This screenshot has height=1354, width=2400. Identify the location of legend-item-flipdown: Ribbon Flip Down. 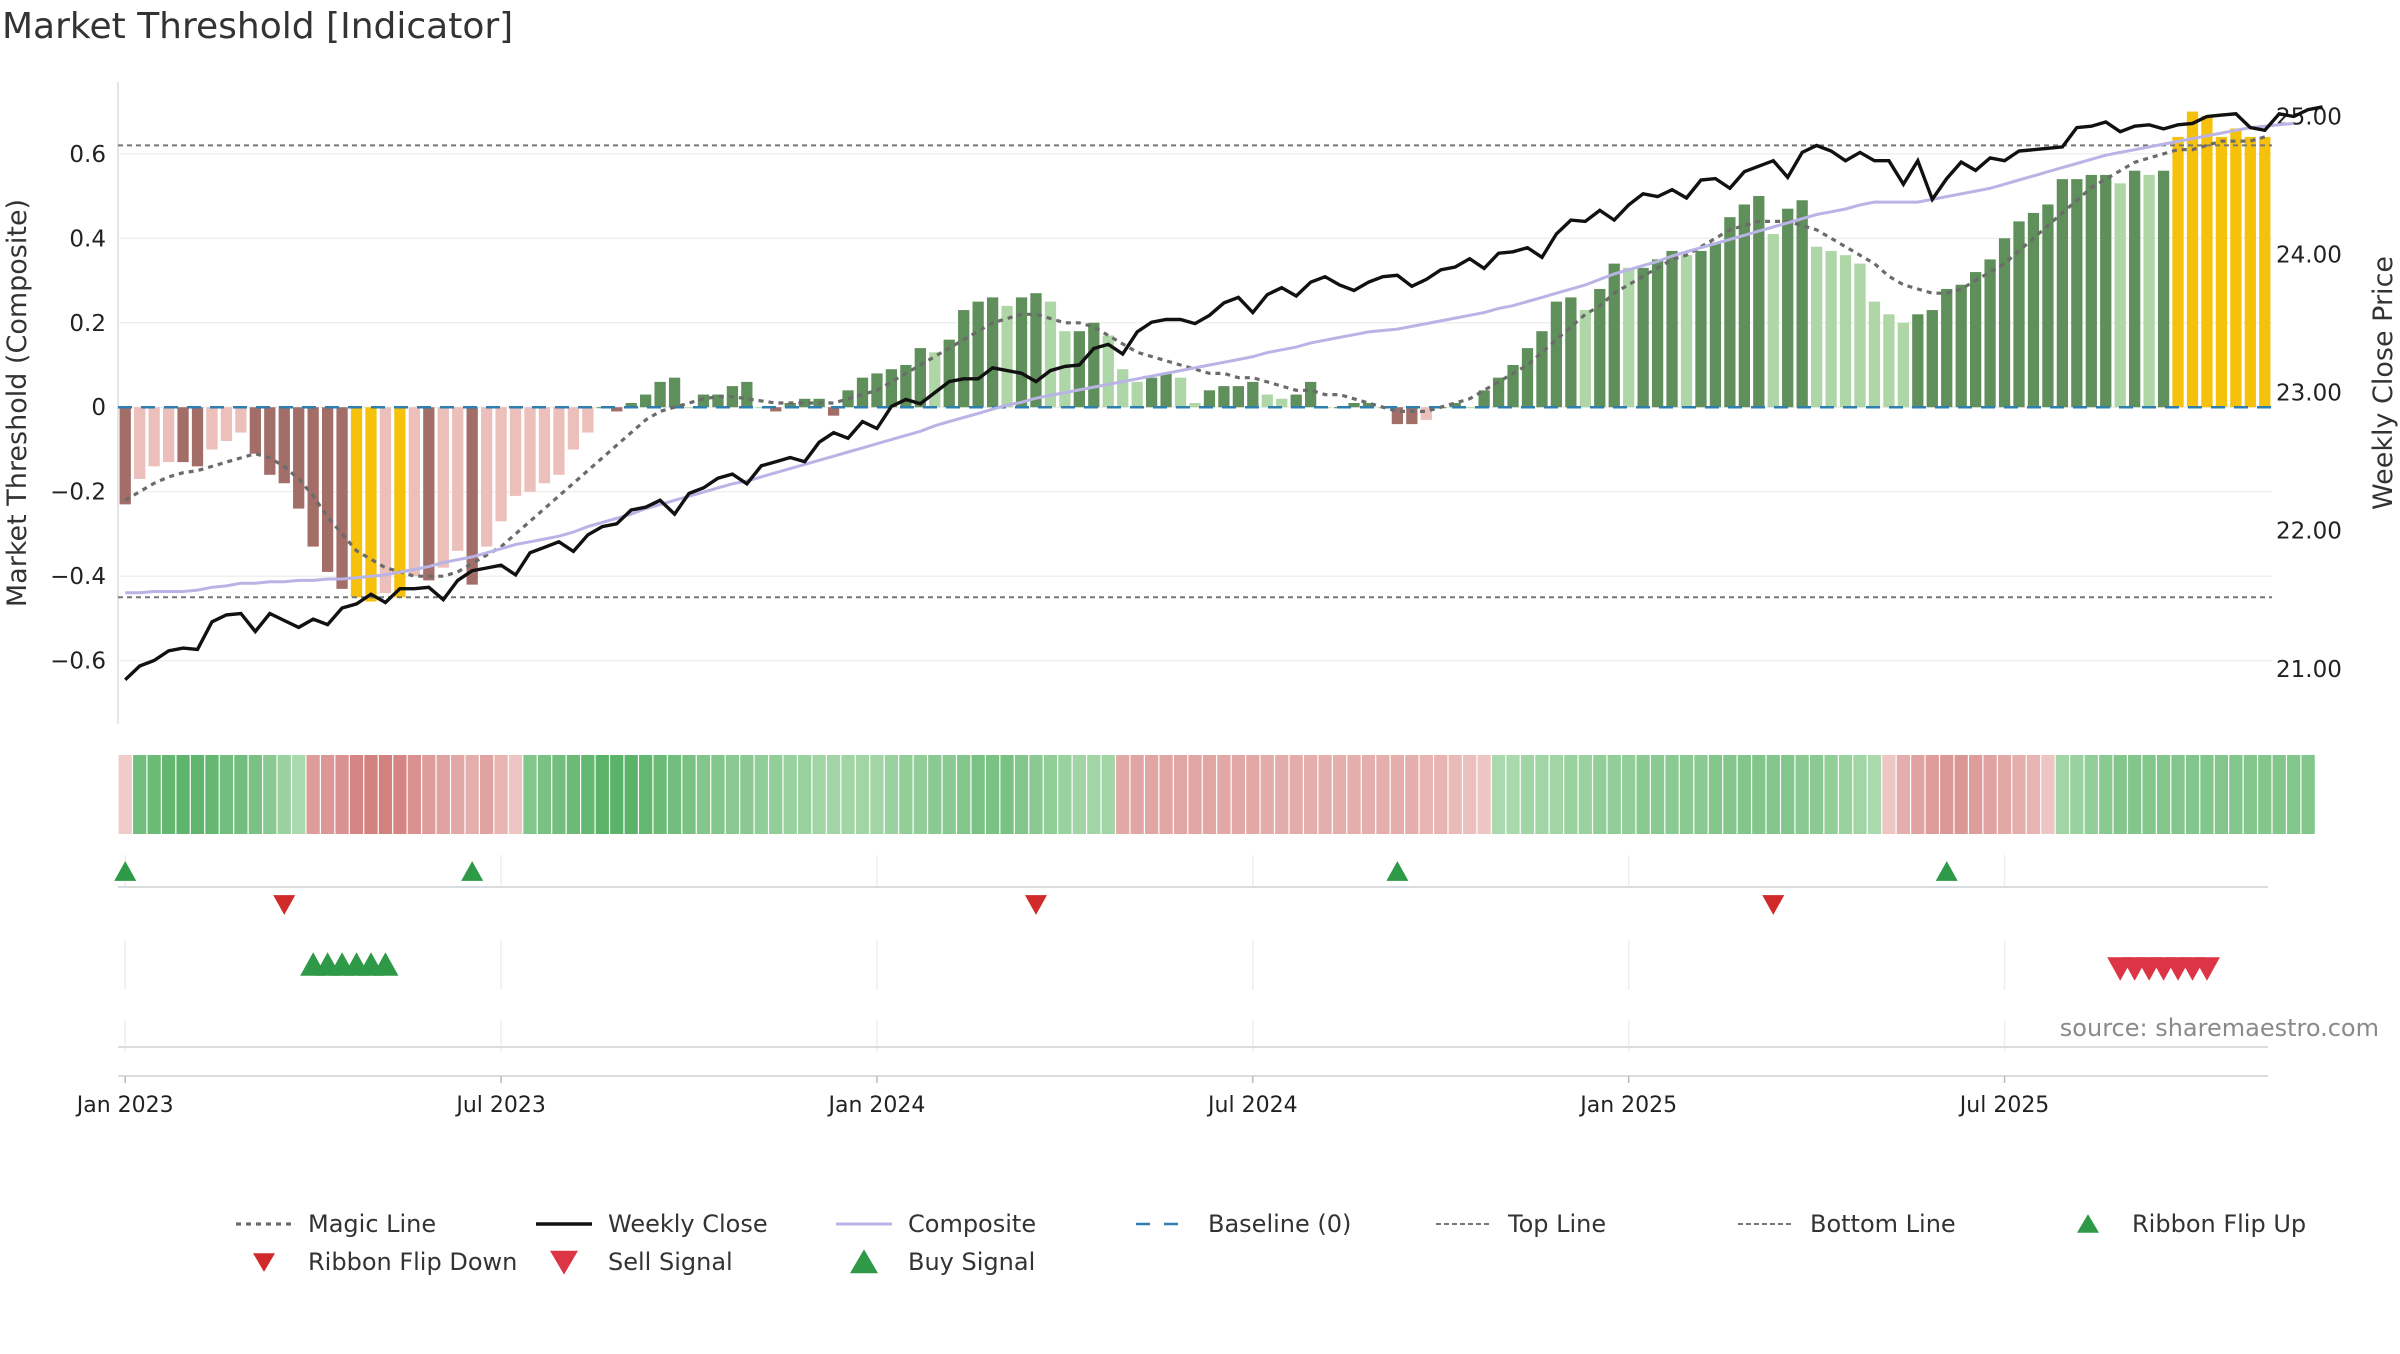
(385, 1262).